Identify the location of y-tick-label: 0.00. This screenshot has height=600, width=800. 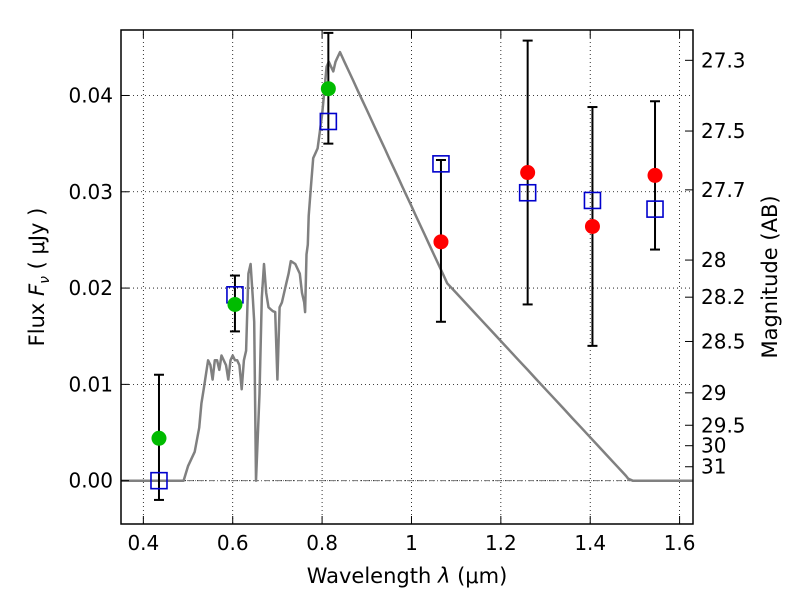
(90, 481).